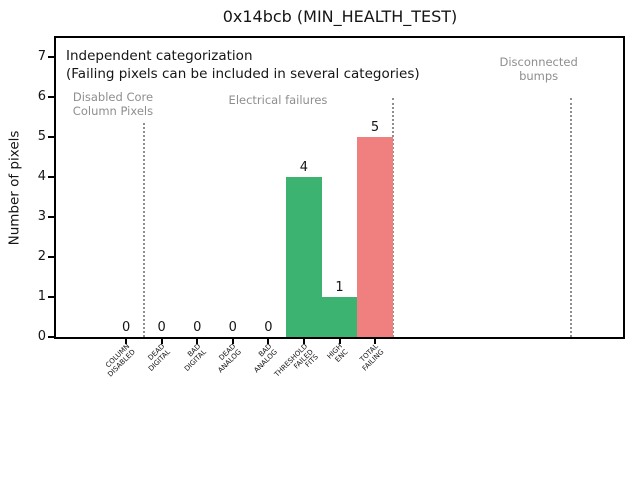  I want to click on x-tick-label: HIGH ENC, so click(338, 353).